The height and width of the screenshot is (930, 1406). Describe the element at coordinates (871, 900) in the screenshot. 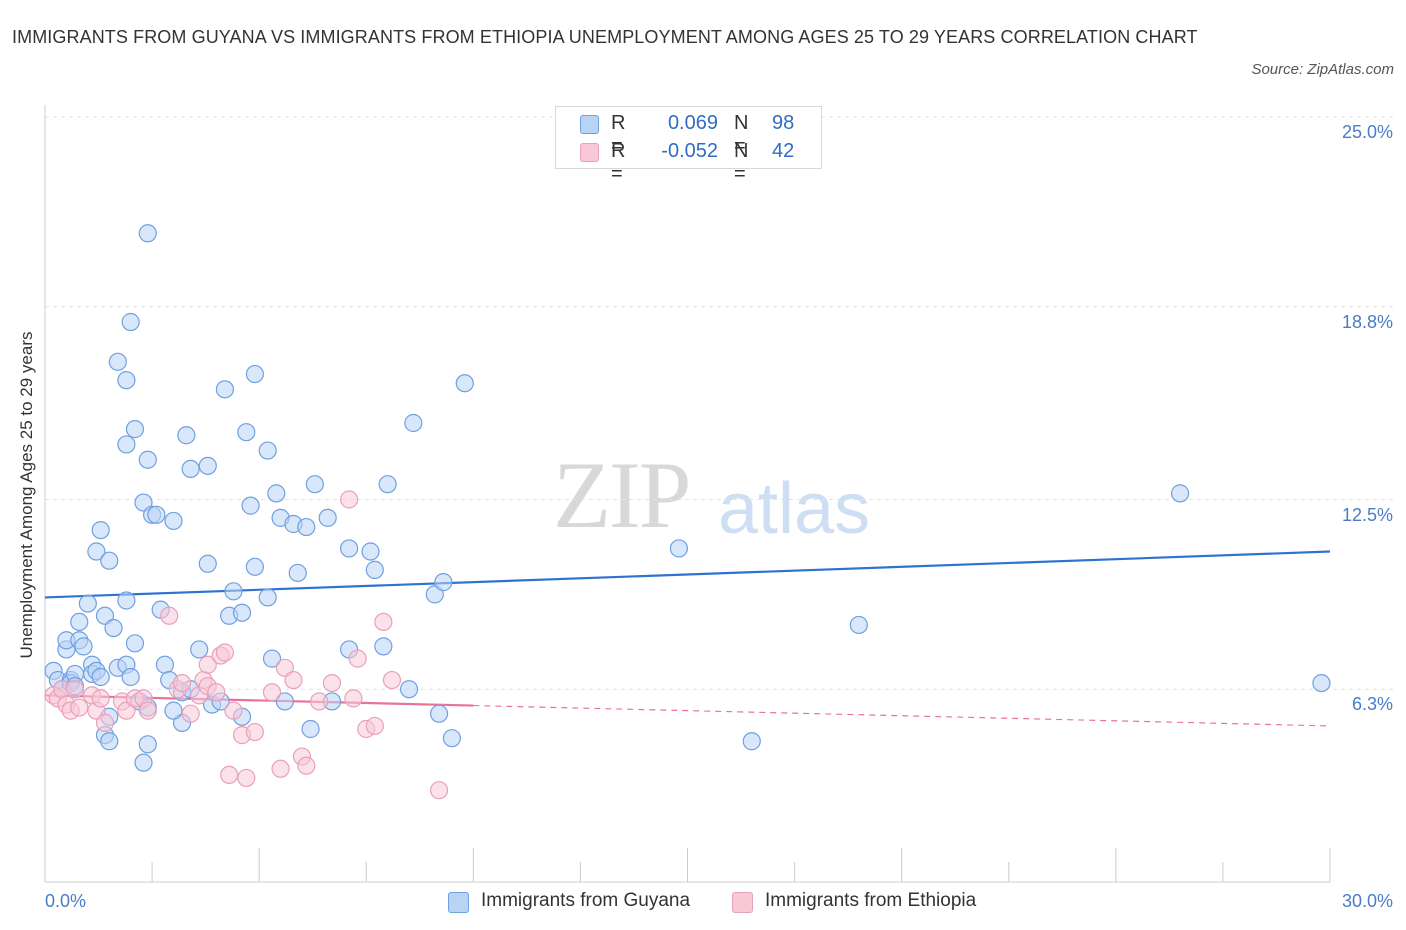

I see `legend-label-ethiopia: Immigrants from Ethiopia` at that location.